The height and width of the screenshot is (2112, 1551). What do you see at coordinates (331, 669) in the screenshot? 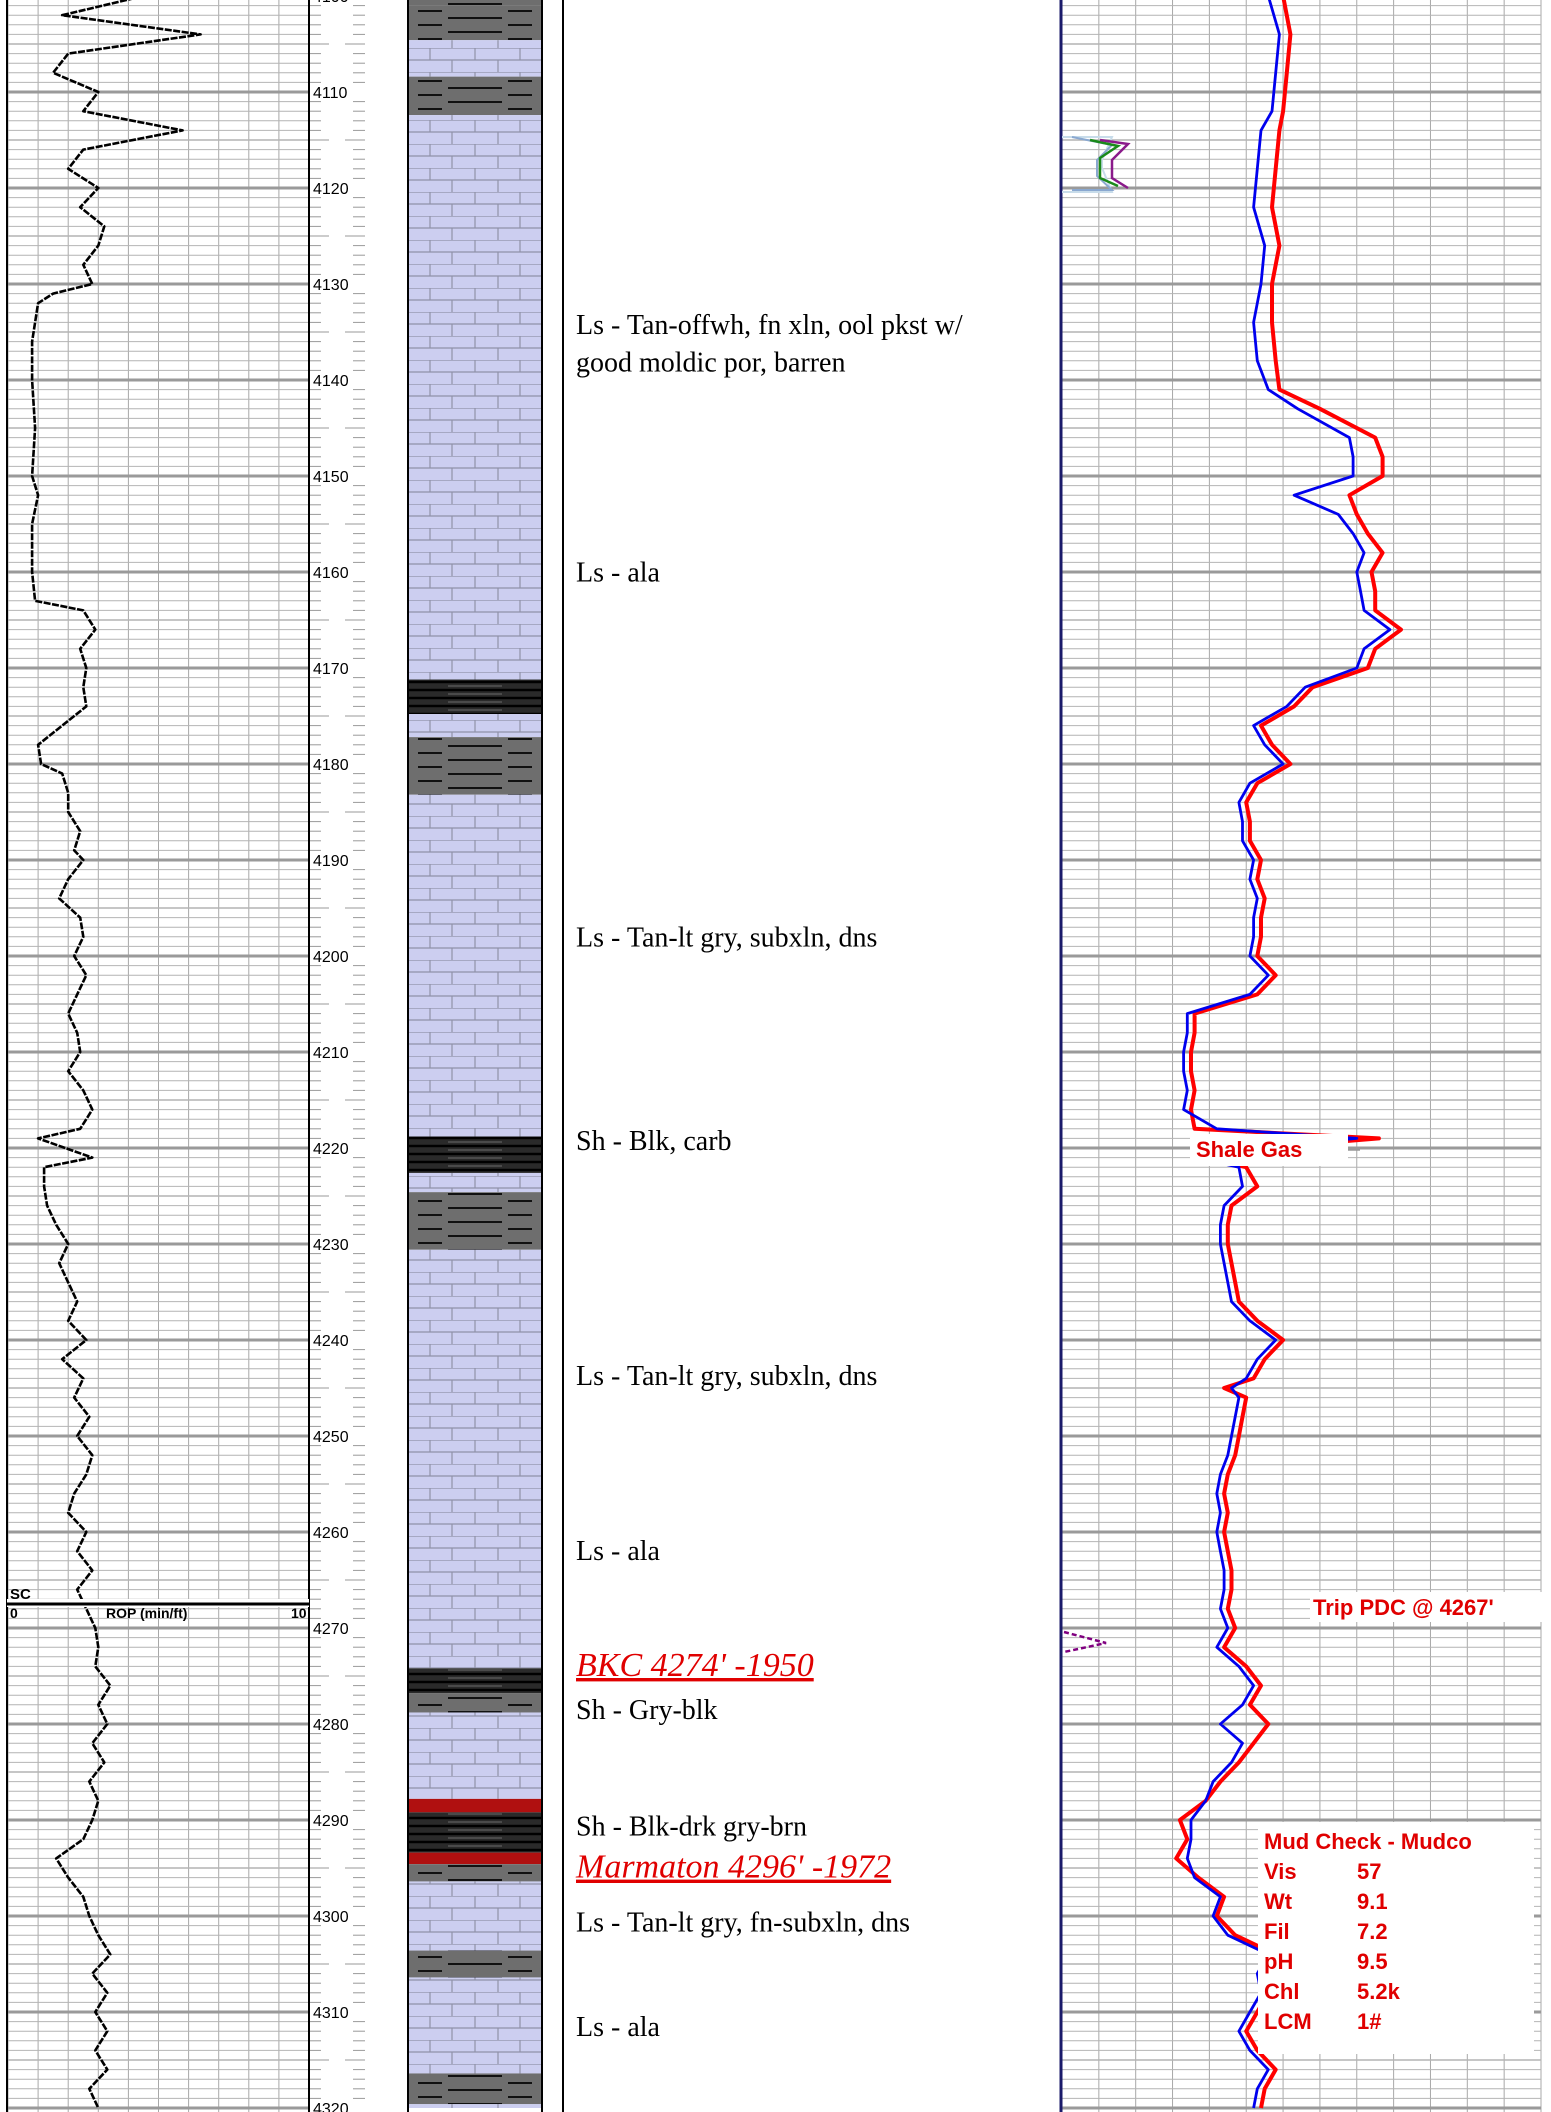
I see `depth-label: 4170` at bounding box center [331, 669].